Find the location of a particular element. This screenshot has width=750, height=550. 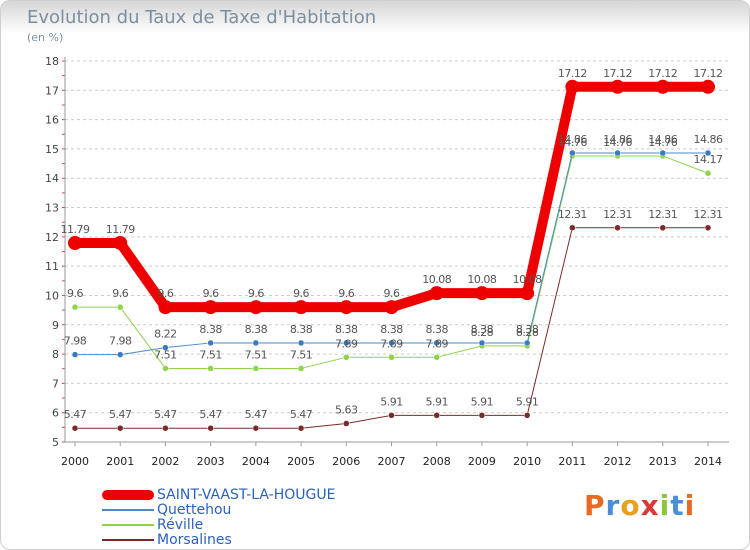

logo-letter: i is located at coordinates (690, 505).